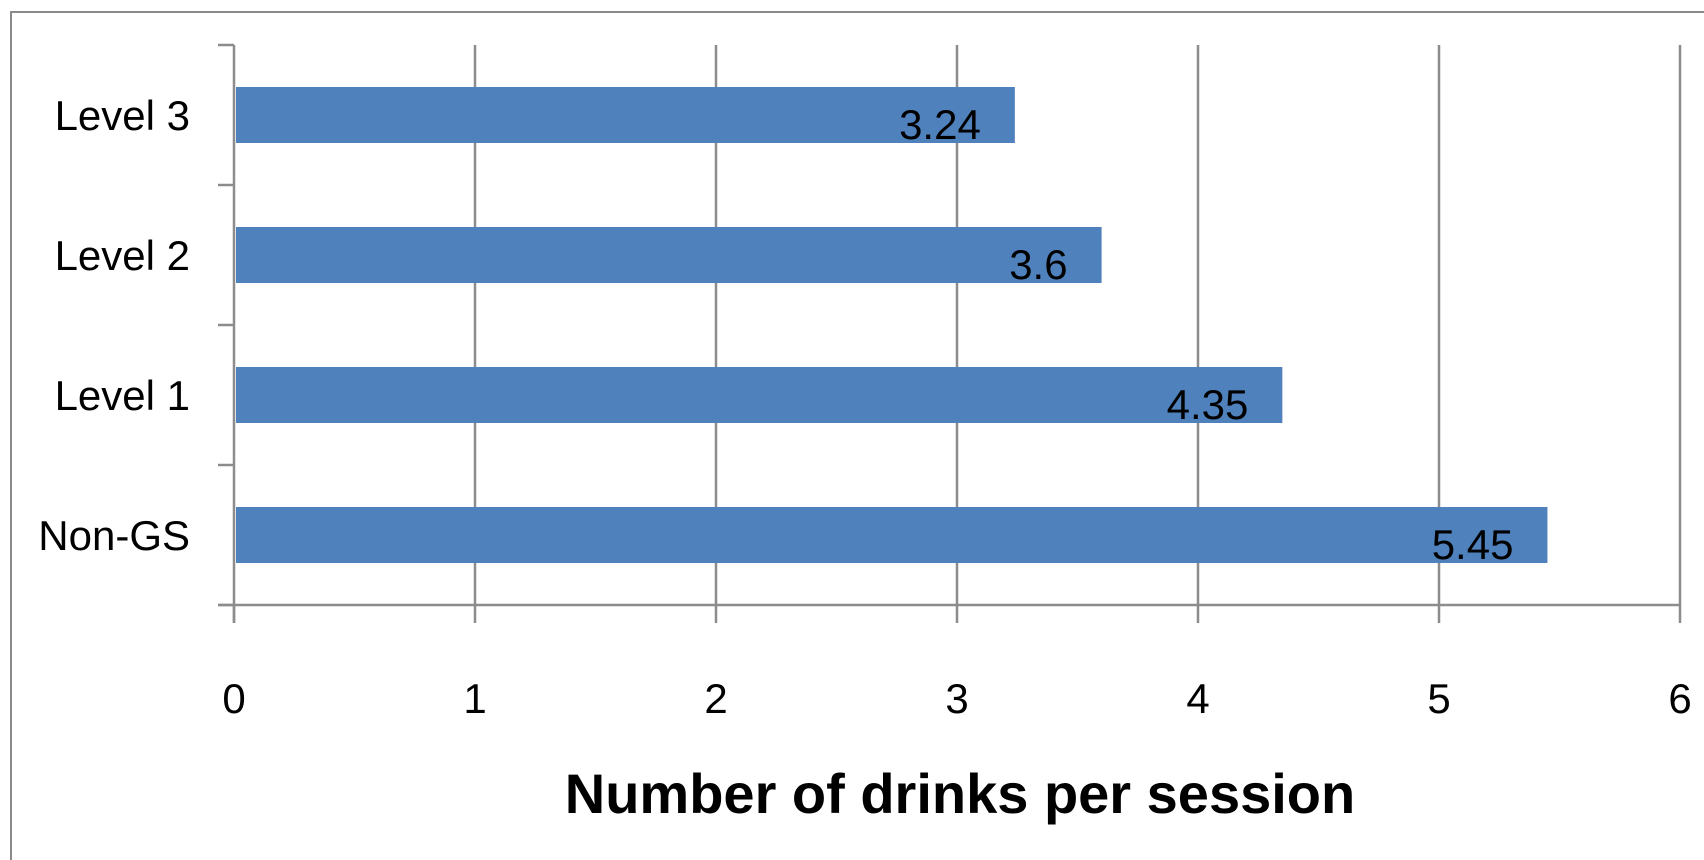  I want to click on data-label: 5.45, so click(1473, 544).